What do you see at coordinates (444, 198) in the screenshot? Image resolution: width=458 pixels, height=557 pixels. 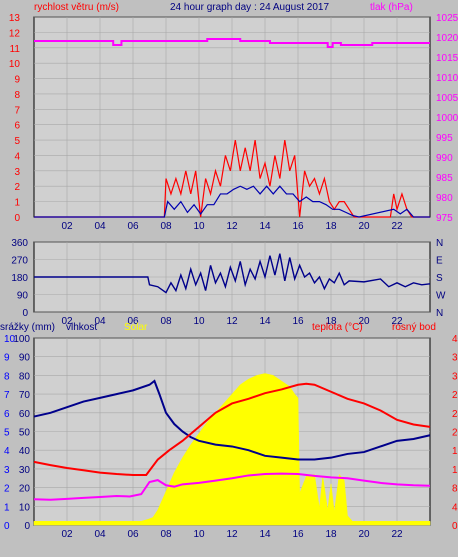 I see `y-tick-label-pressure: 980` at bounding box center [444, 198].